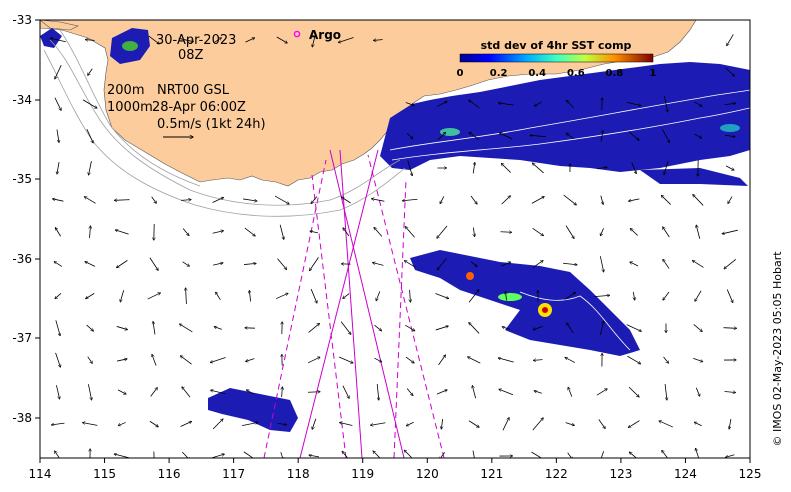 The image size is (791, 492). Describe the element at coordinates (196, 40) in the screenshot. I see `date-label: 30-Apr-2023` at that location.